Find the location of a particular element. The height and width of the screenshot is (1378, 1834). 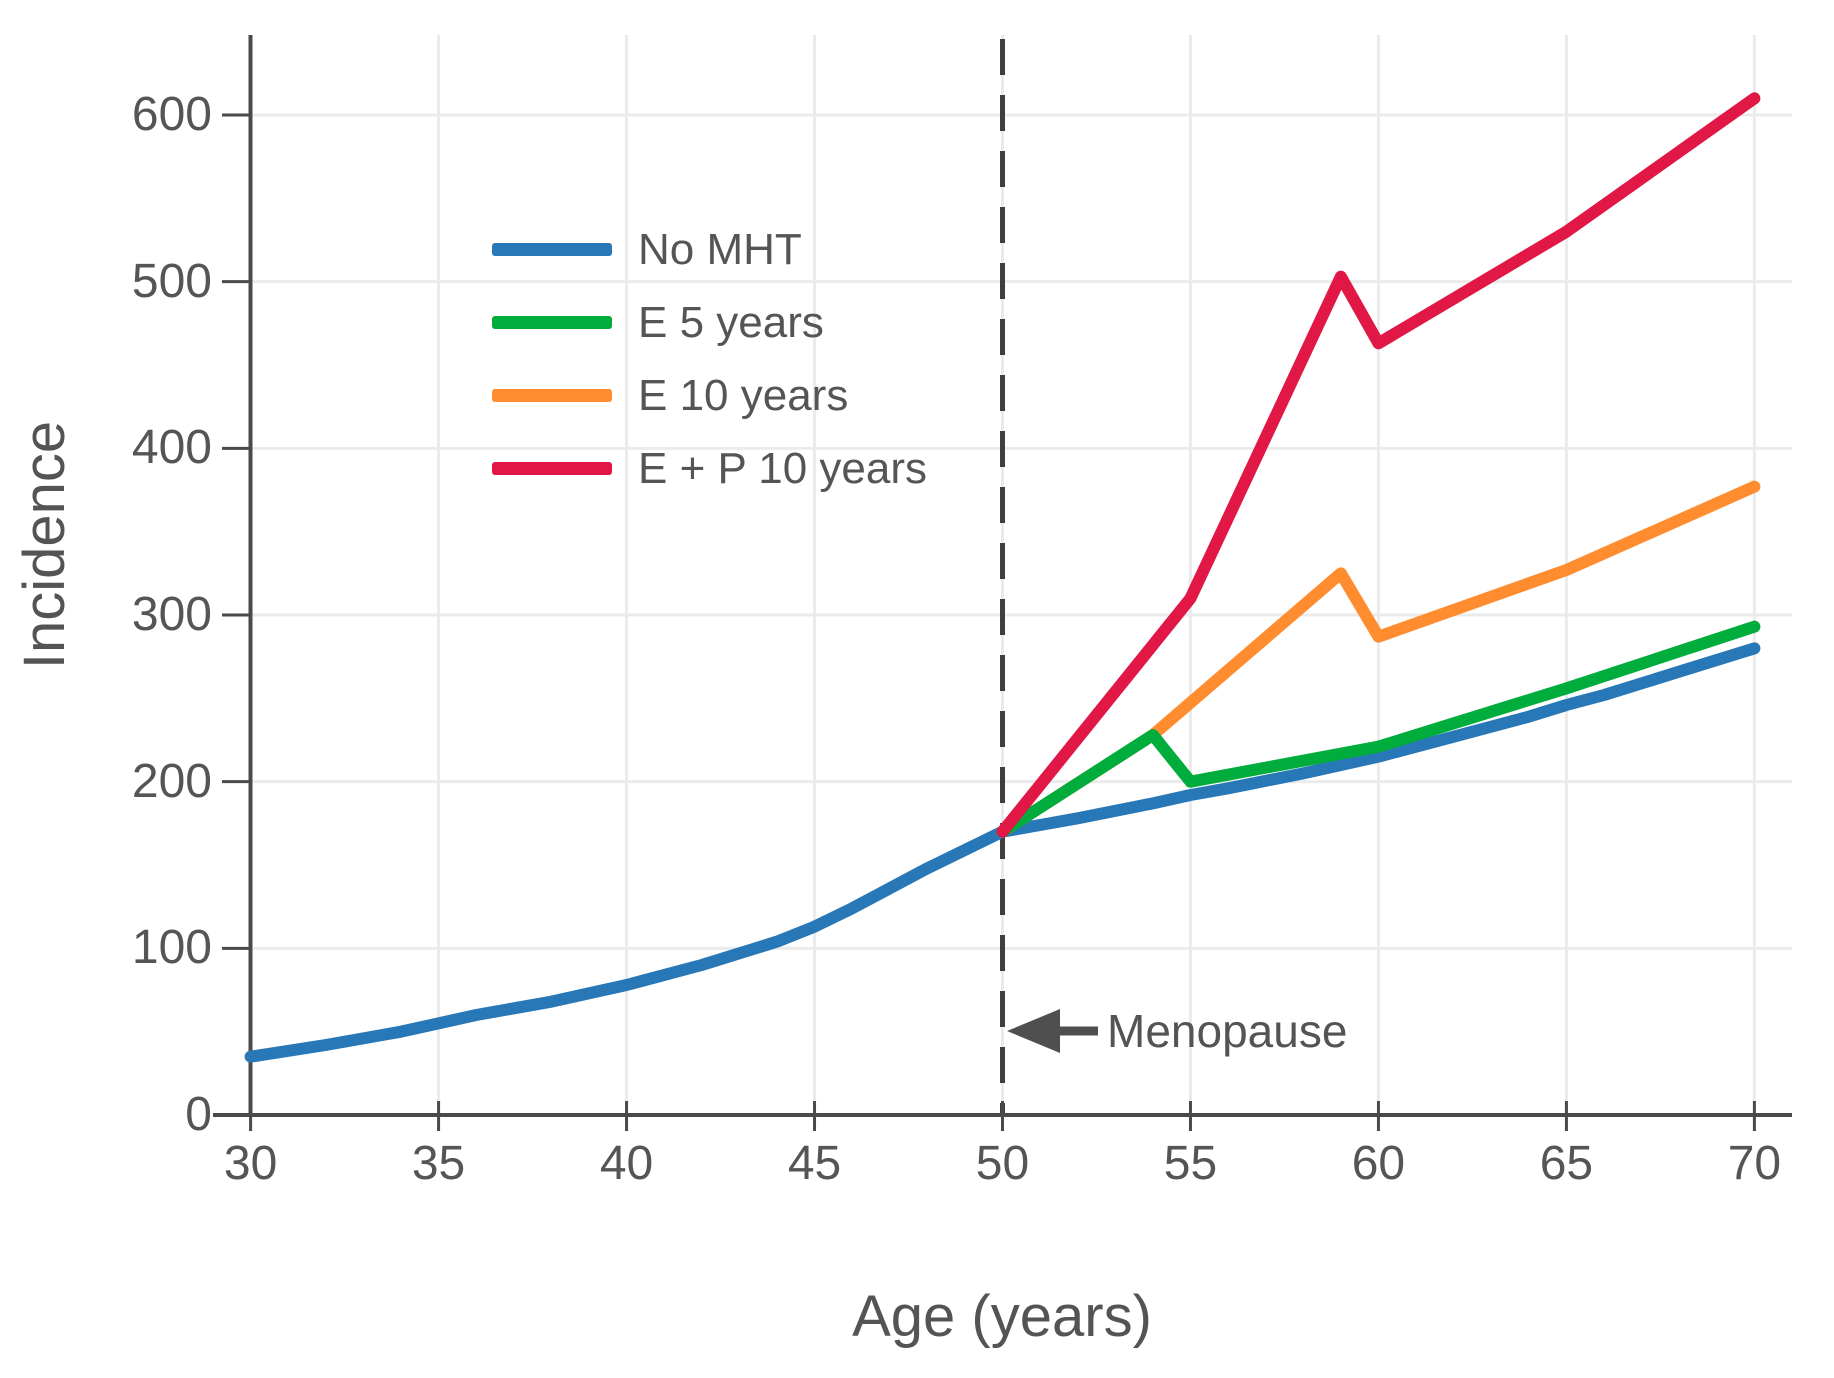

legend-line-swatch-blue is located at coordinates (552, 249).